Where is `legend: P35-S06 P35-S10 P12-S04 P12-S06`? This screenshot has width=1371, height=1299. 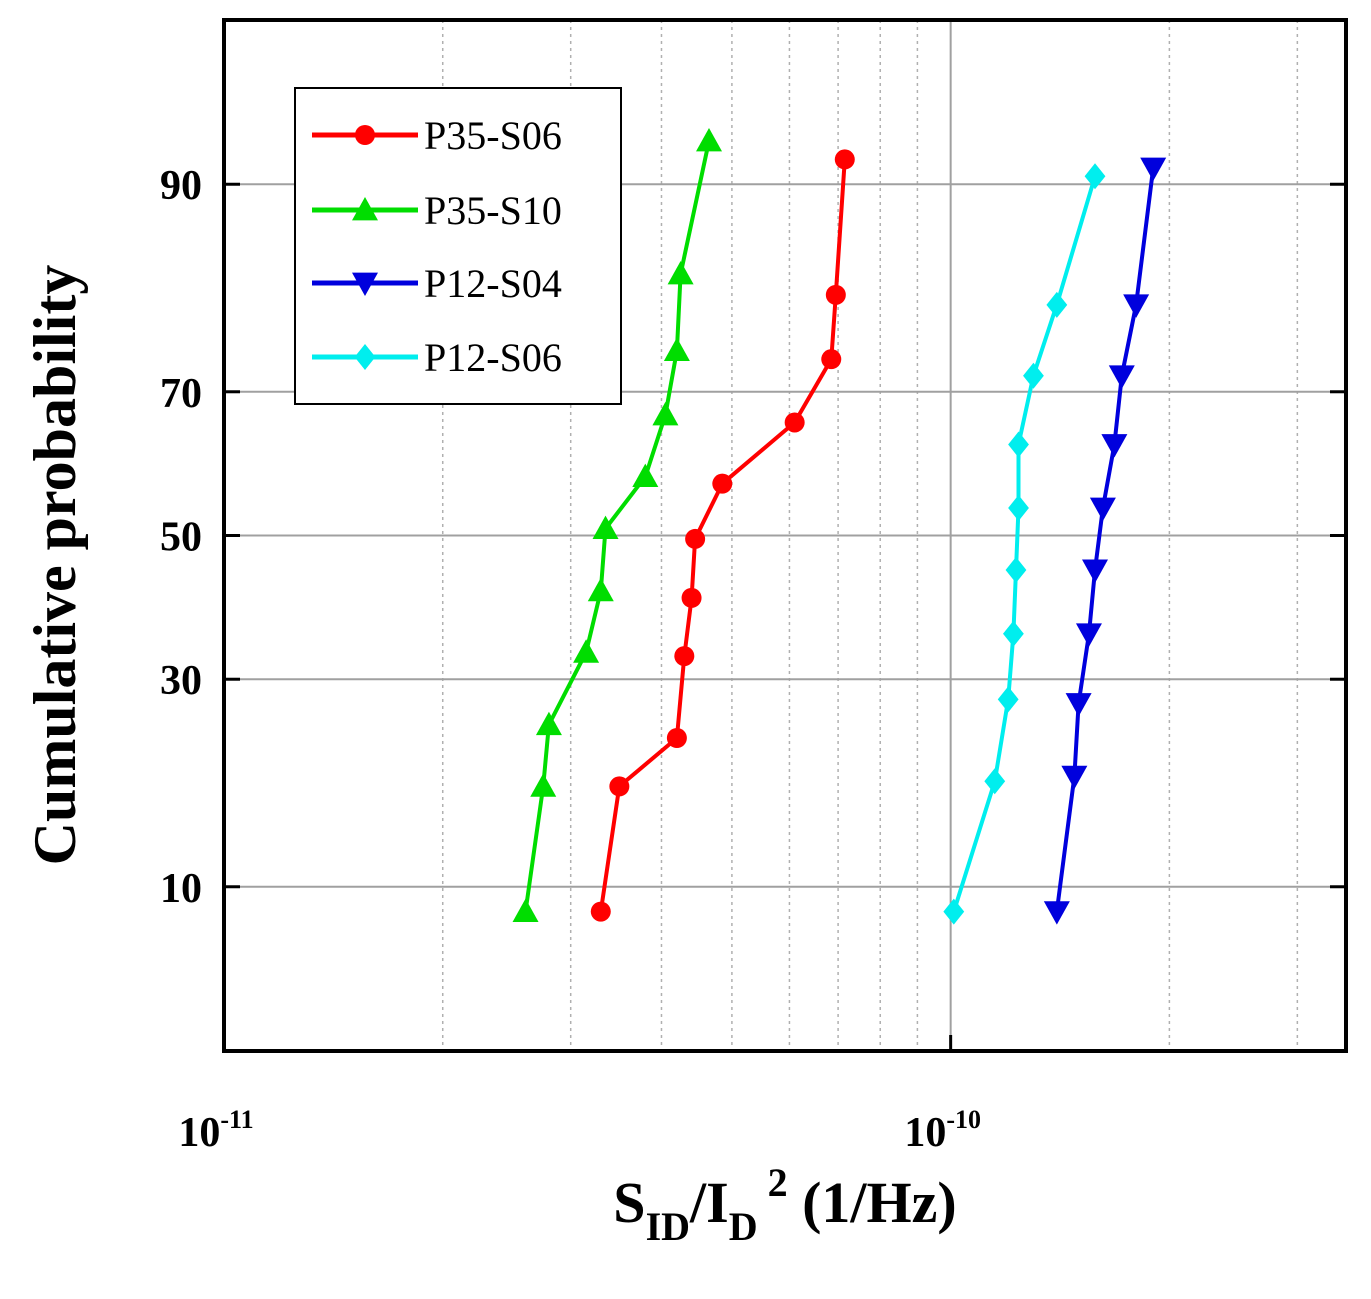
legend: P35-S06 P35-S10 P12-S04 P12-S06 is located at coordinates (458, 246).